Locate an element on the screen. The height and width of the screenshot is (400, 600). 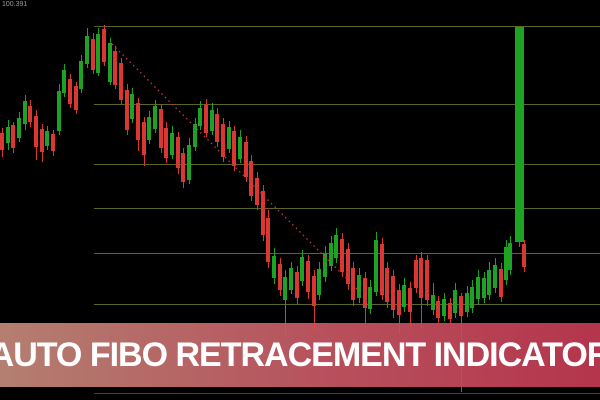
price-label: 100.391 is located at coordinates (15, 4).